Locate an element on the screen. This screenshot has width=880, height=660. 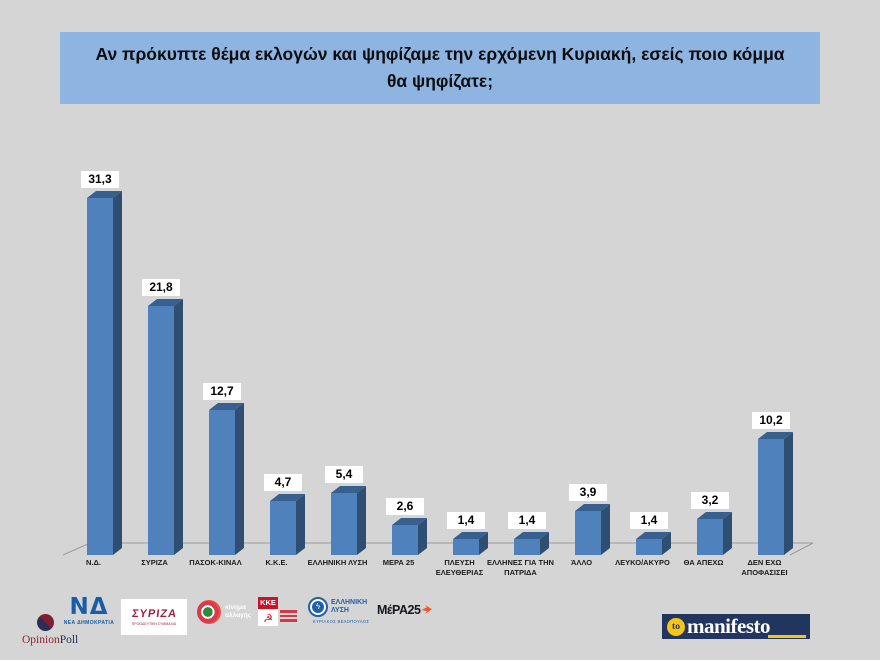
elliniki-lysi-logo: ϟ ΕΛΛΗΝΙΚΗ ΛΥΣΗ ΚΥΡΙΑΚΟΣ ΒΕΛΟΠΟΥΛΟΣ is located at coordinates (341, 610).